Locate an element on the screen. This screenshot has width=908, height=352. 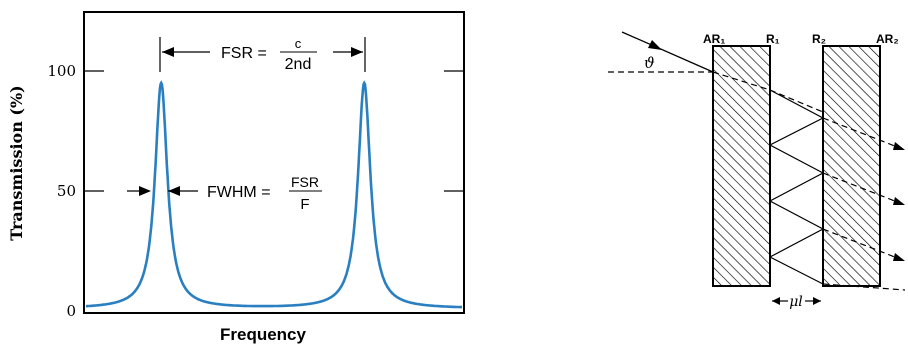
plate-right is located at coordinates (851, 166).